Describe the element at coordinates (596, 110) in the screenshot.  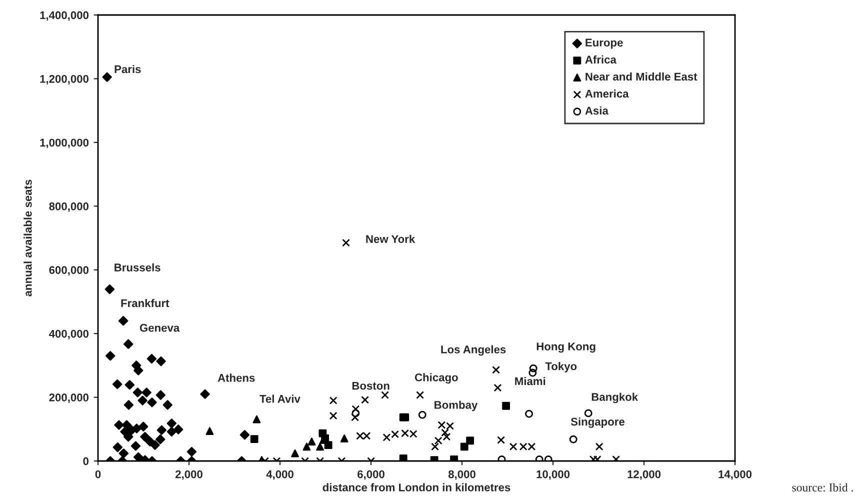
I see `legend-label: Asia` at that location.